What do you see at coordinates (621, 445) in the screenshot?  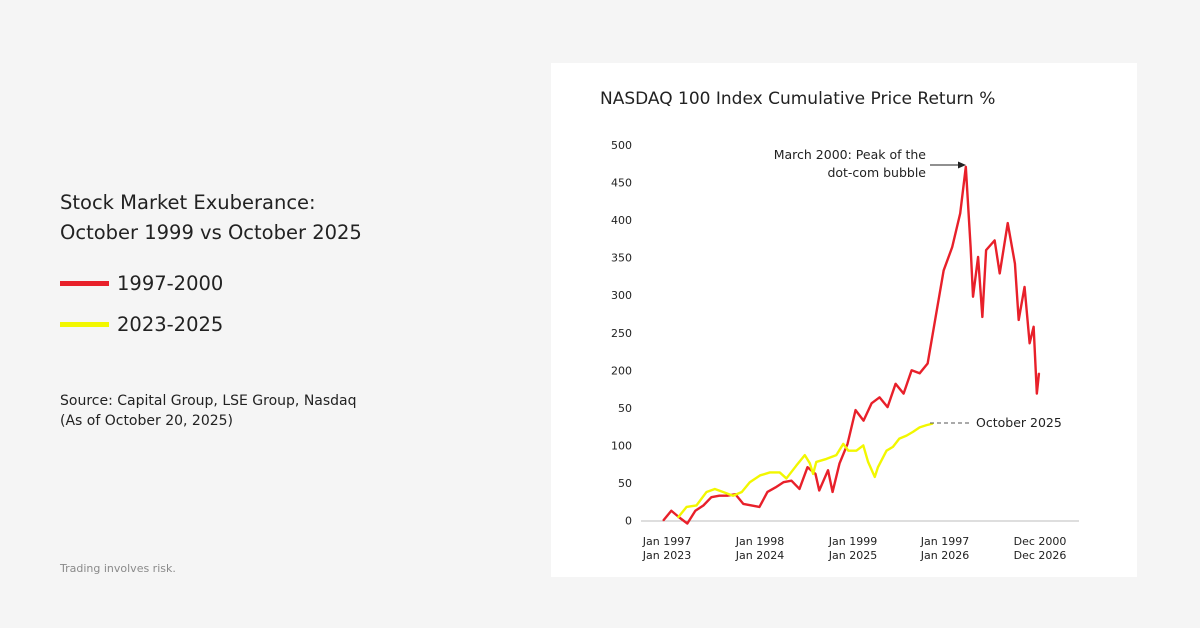 I see `y-tick-label: 100` at bounding box center [621, 445].